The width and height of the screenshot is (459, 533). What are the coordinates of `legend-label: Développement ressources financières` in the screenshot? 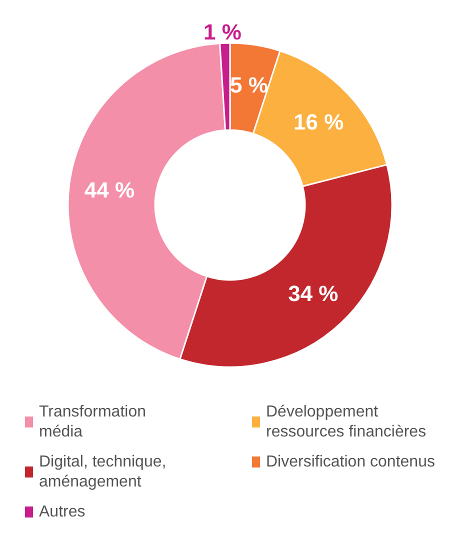 It's located at (346, 422).